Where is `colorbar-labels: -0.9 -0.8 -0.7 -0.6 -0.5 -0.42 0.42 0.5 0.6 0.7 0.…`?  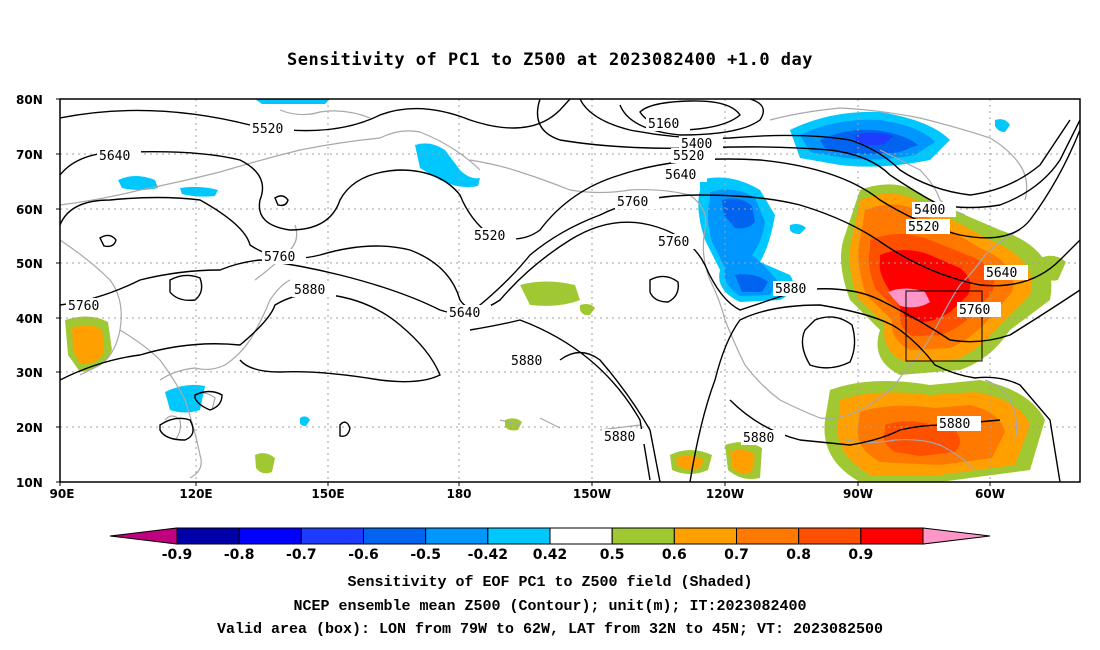
colorbar-labels: -0.9 -0.8 -0.7 -0.6 -0.5 -0.42 0.42 0.5 0.6 0.7 0.… is located at coordinates (518, 555).